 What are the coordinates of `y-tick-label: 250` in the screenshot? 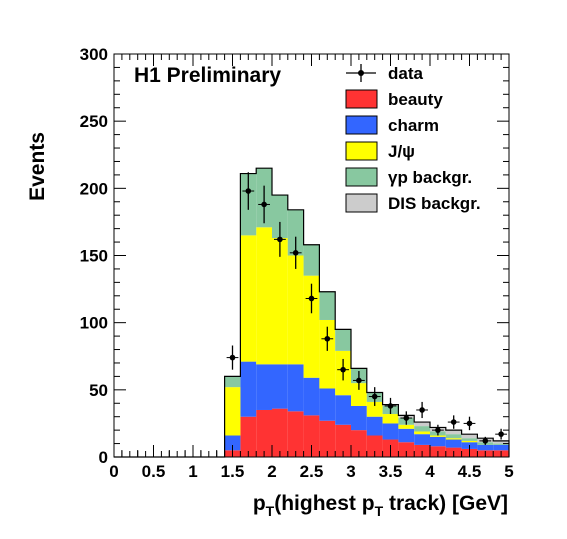 It's located at (94, 121).